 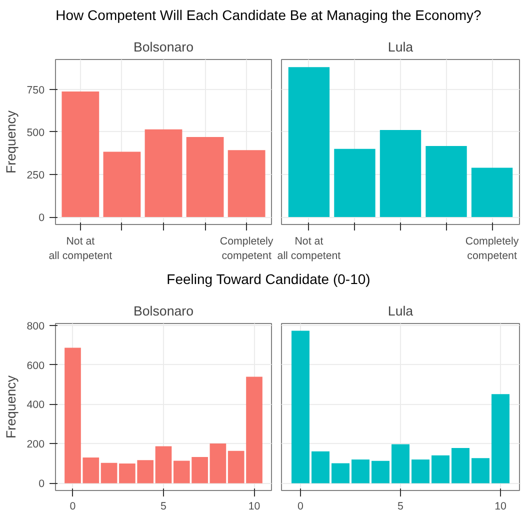 I want to click on chart-title: How Competent Will Each Candidate Be at Managing the Economy?, so click(x=269, y=15).